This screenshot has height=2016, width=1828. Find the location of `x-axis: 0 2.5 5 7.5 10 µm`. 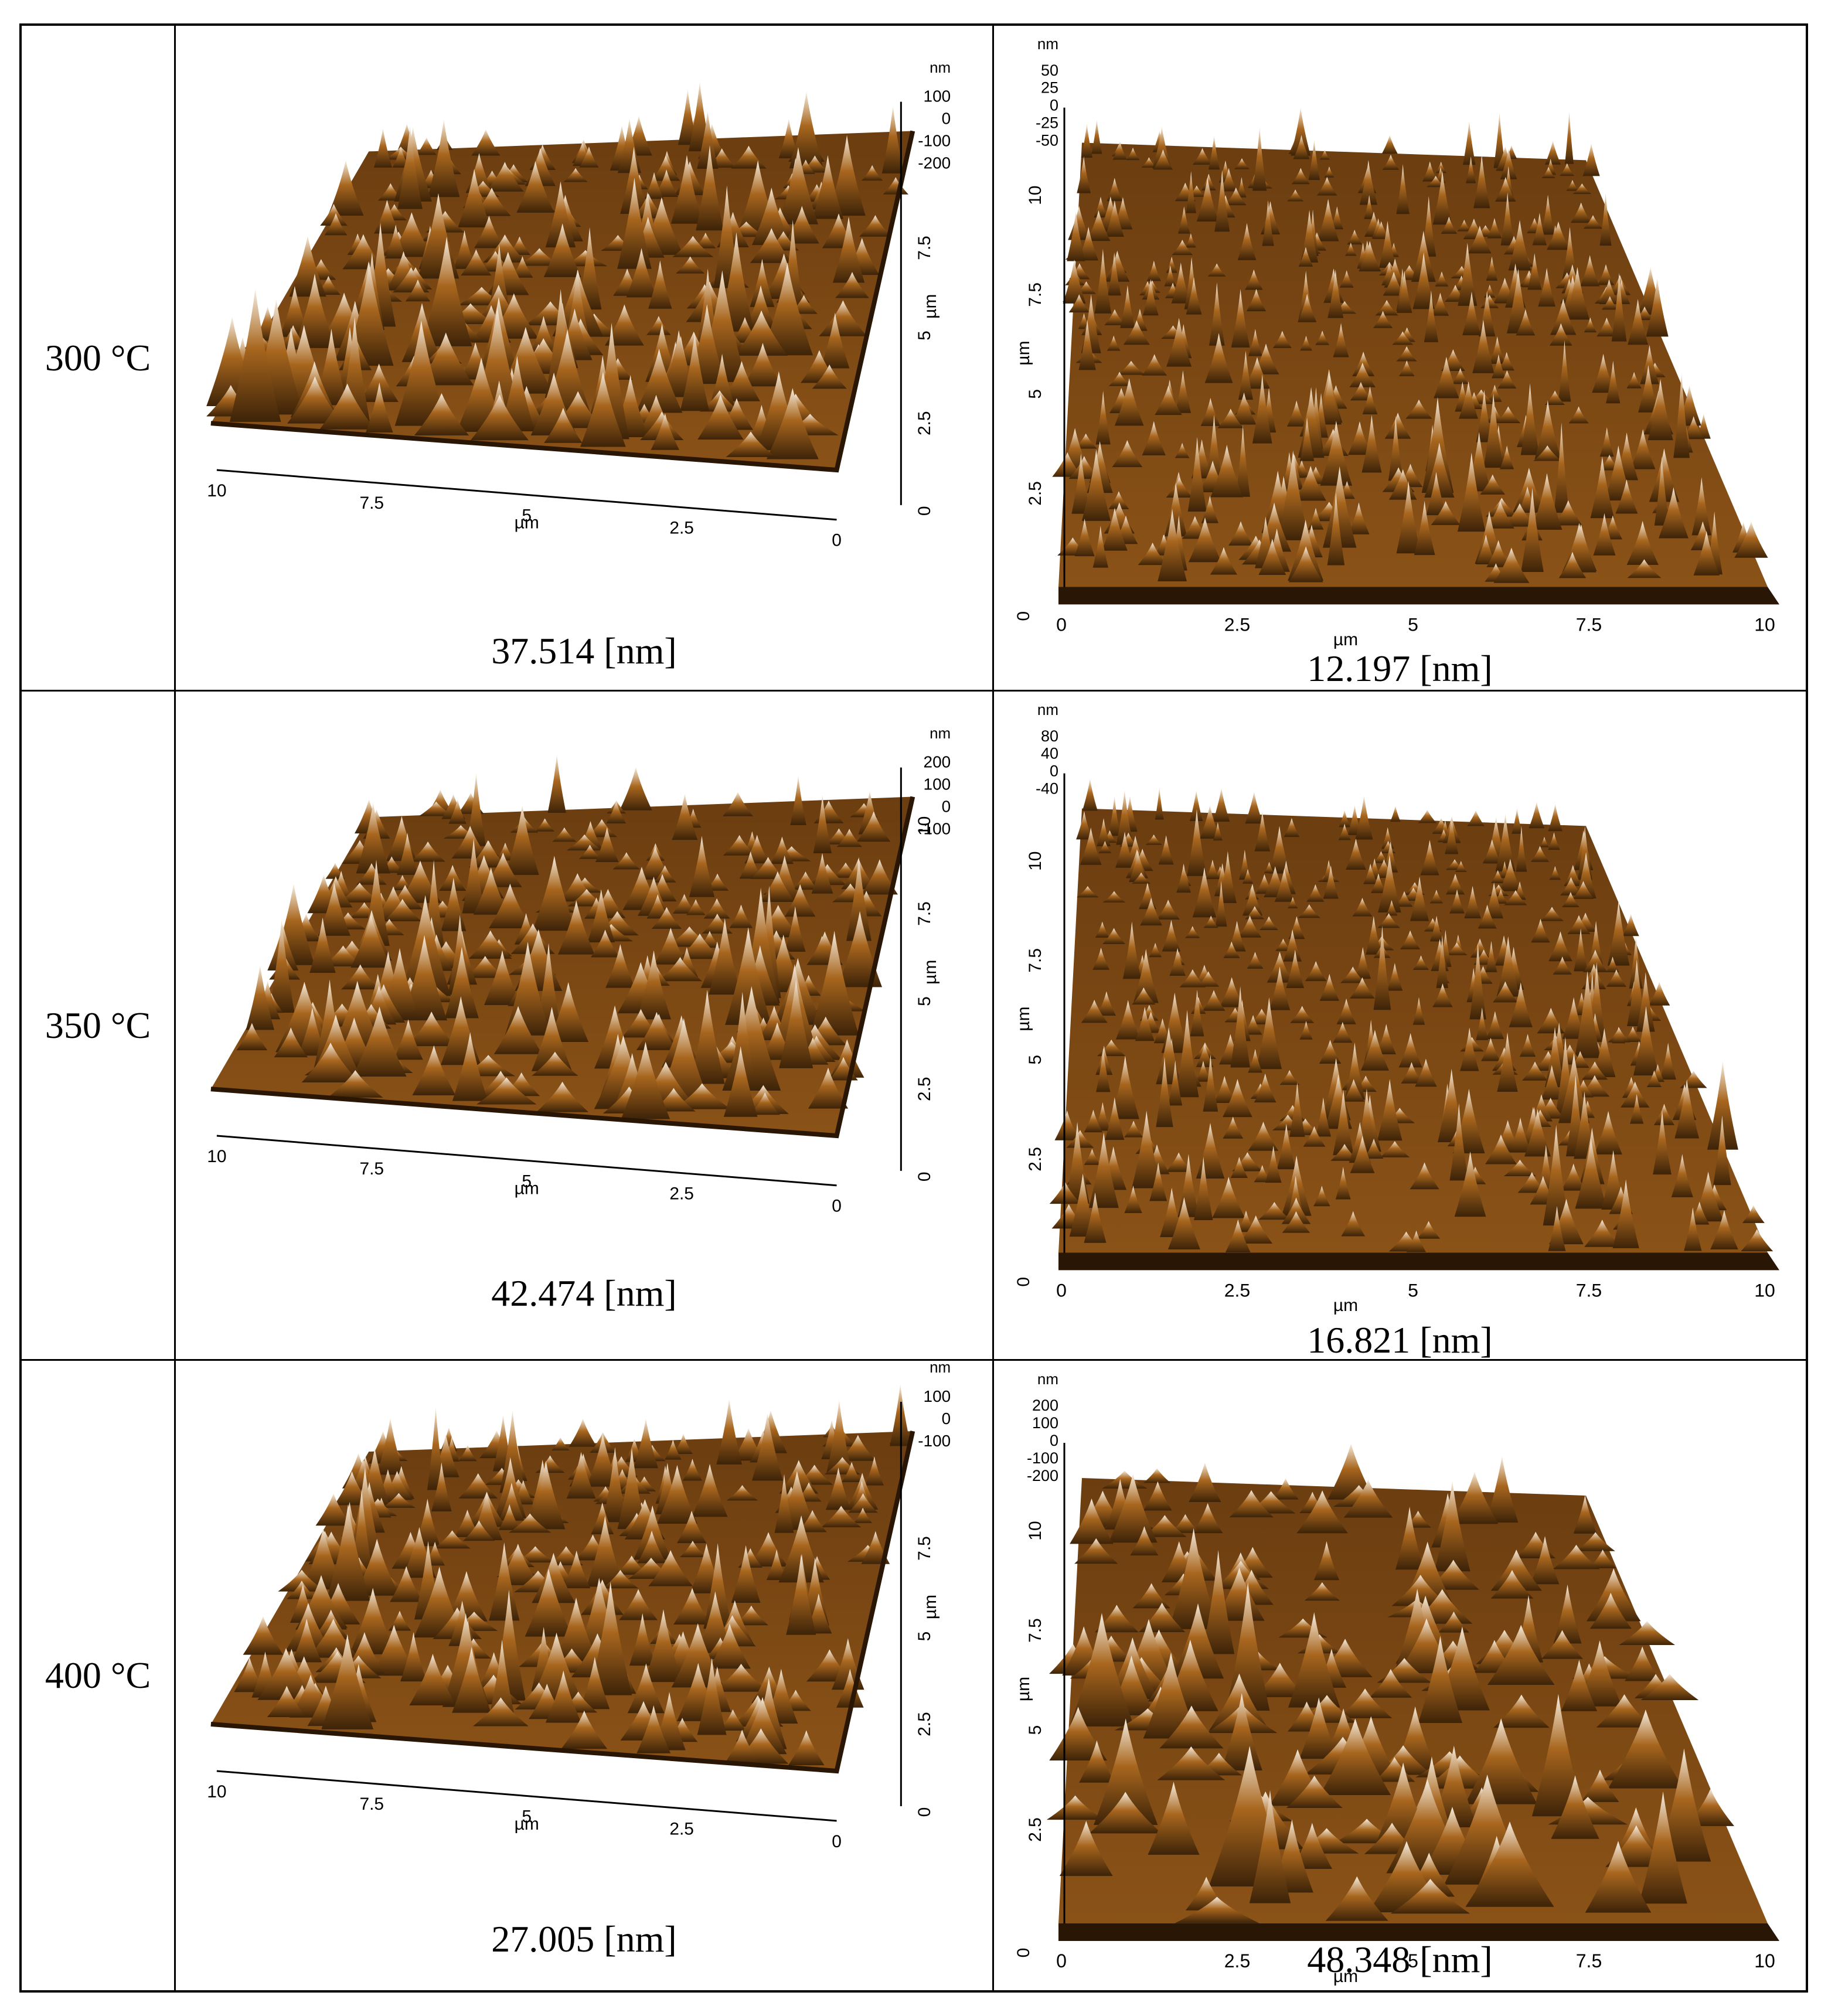

x-axis: 0 2.5 5 7.5 10 µm is located at coordinates (1415, 631).